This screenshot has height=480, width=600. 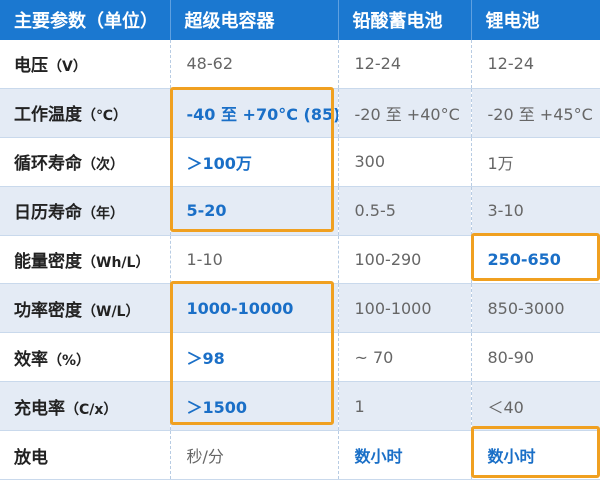 I want to click on header-lithium-battery: 锂电池, so click(x=535, y=20).